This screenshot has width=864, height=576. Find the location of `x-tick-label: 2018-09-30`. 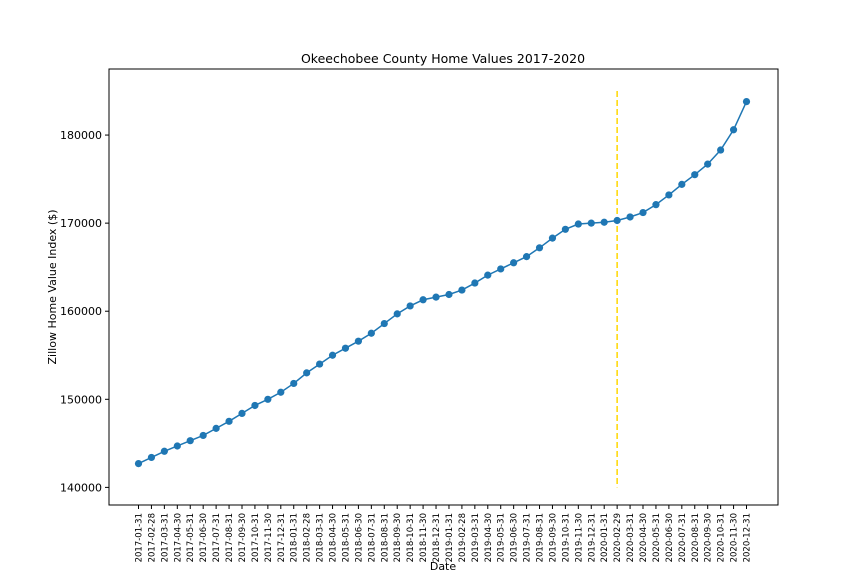

x-tick-label: 2018-09-30 is located at coordinates (398, 537).